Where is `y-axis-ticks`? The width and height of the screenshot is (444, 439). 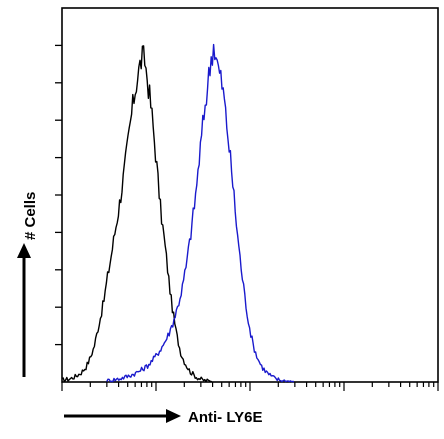 y-axis-ticks is located at coordinates (58, 195).